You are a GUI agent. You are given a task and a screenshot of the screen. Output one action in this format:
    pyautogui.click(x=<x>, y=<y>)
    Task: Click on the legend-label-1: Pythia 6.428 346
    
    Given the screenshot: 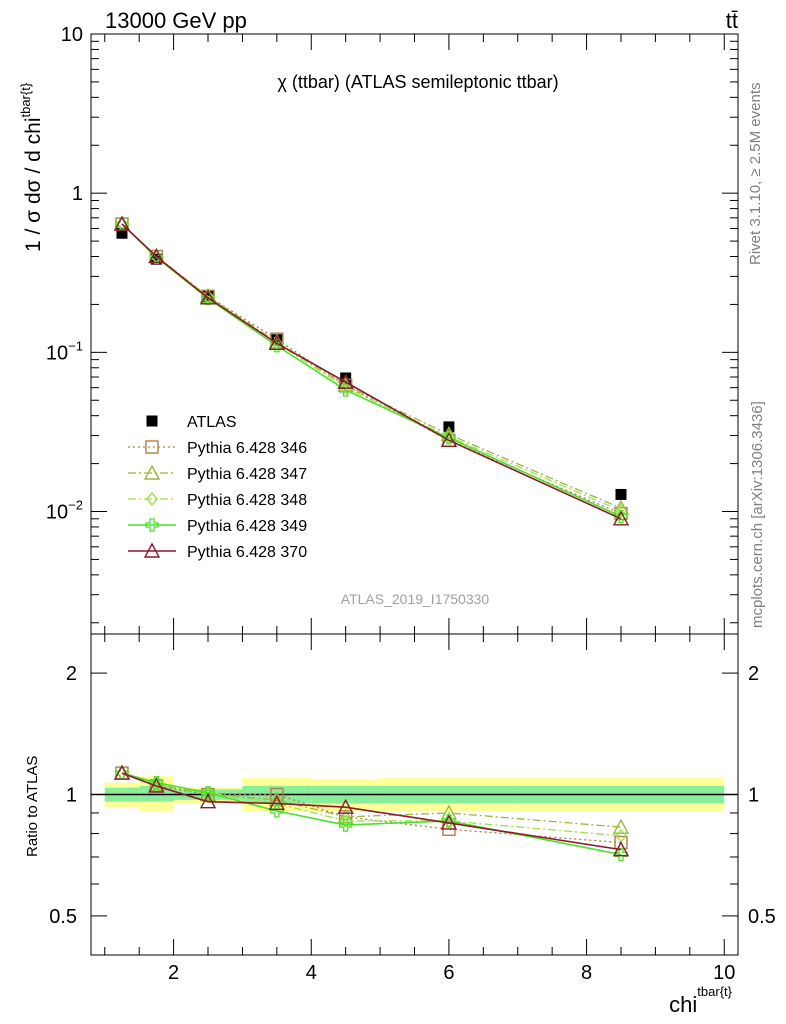 What is the action you would take?
    pyautogui.click(x=247, y=448)
    